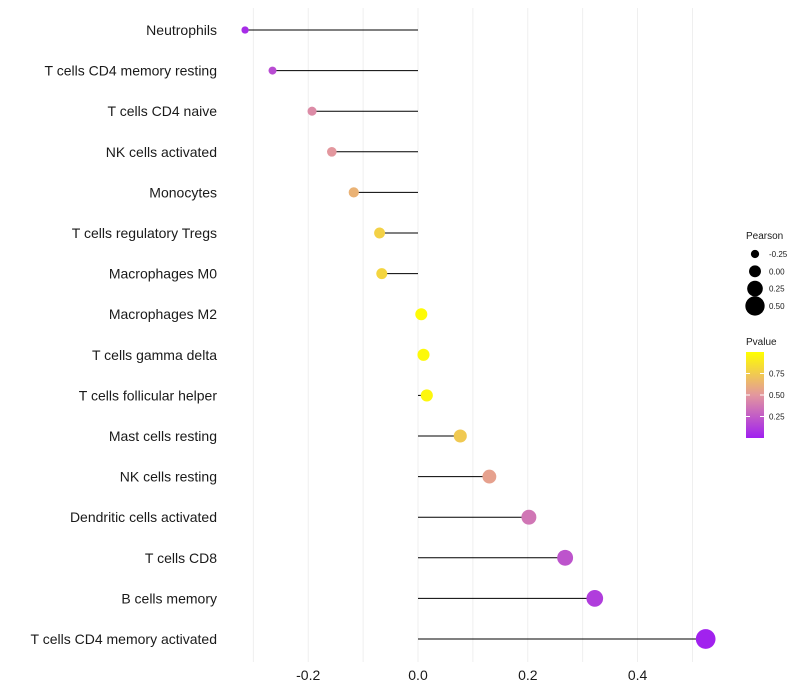  I want to click on x-tick-label: 0.0, so click(418, 675).